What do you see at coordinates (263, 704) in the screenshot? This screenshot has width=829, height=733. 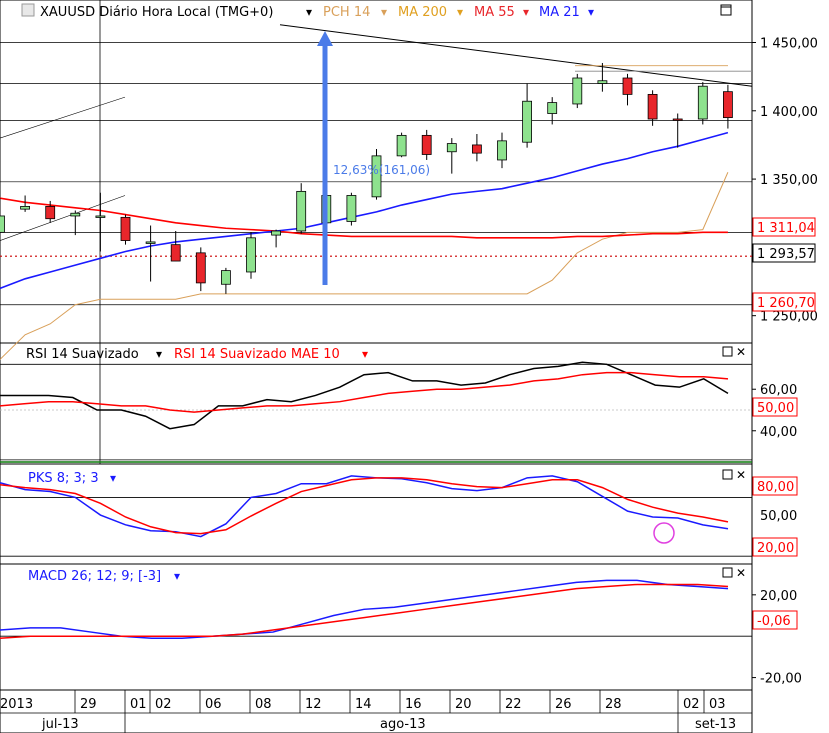 I see `date-tick-label: 08` at bounding box center [263, 704].